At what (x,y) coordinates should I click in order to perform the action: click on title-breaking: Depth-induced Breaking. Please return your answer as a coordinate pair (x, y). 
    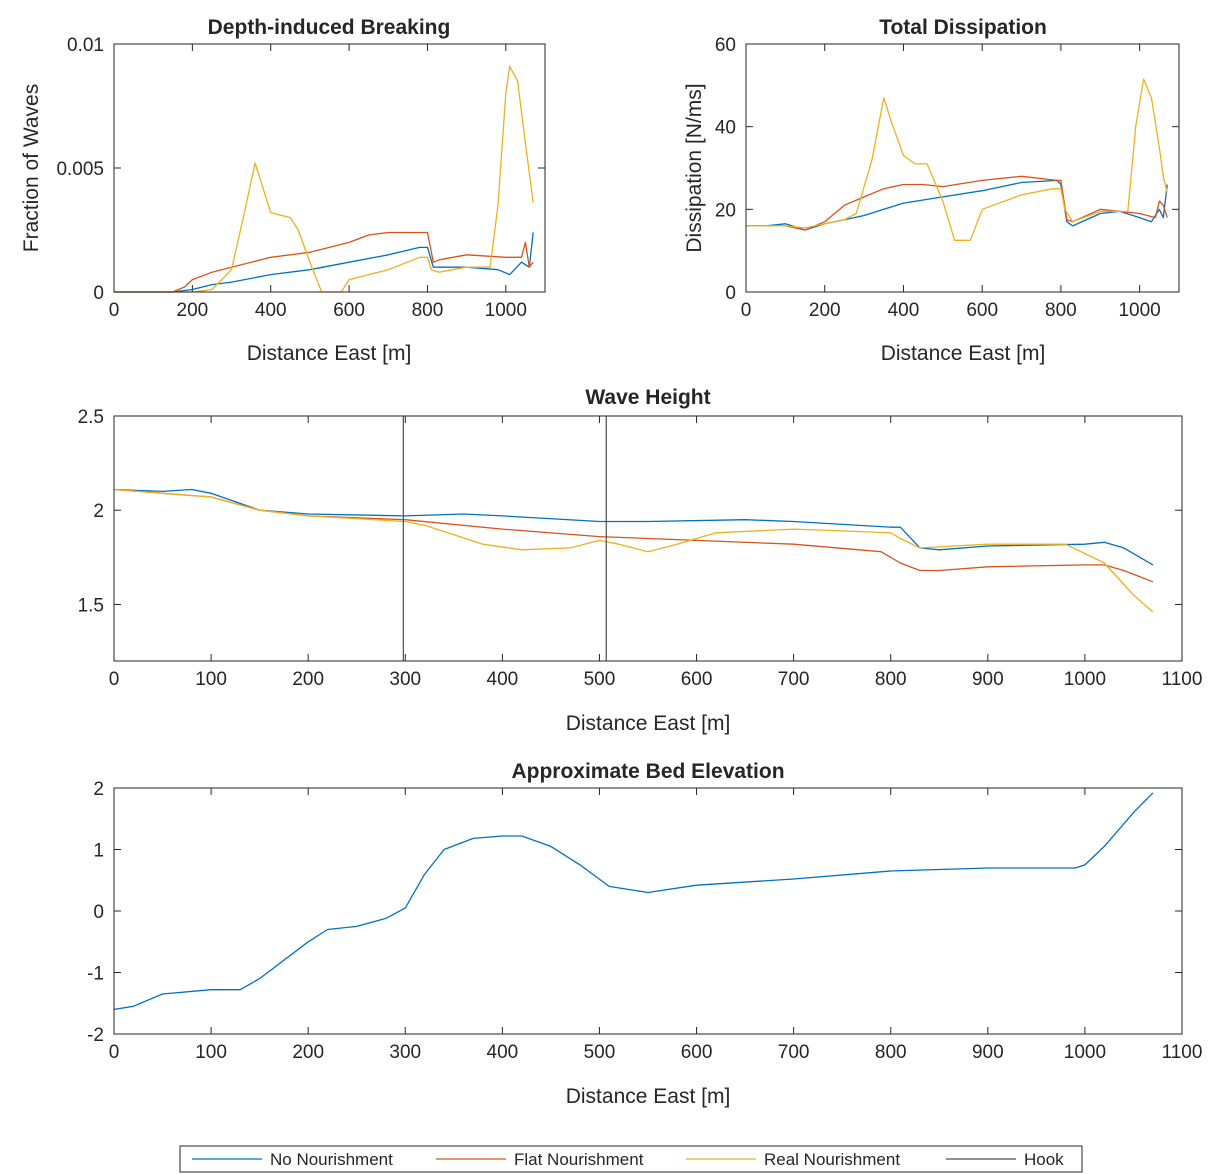
    Looking at the image, I should click on (329, 27).